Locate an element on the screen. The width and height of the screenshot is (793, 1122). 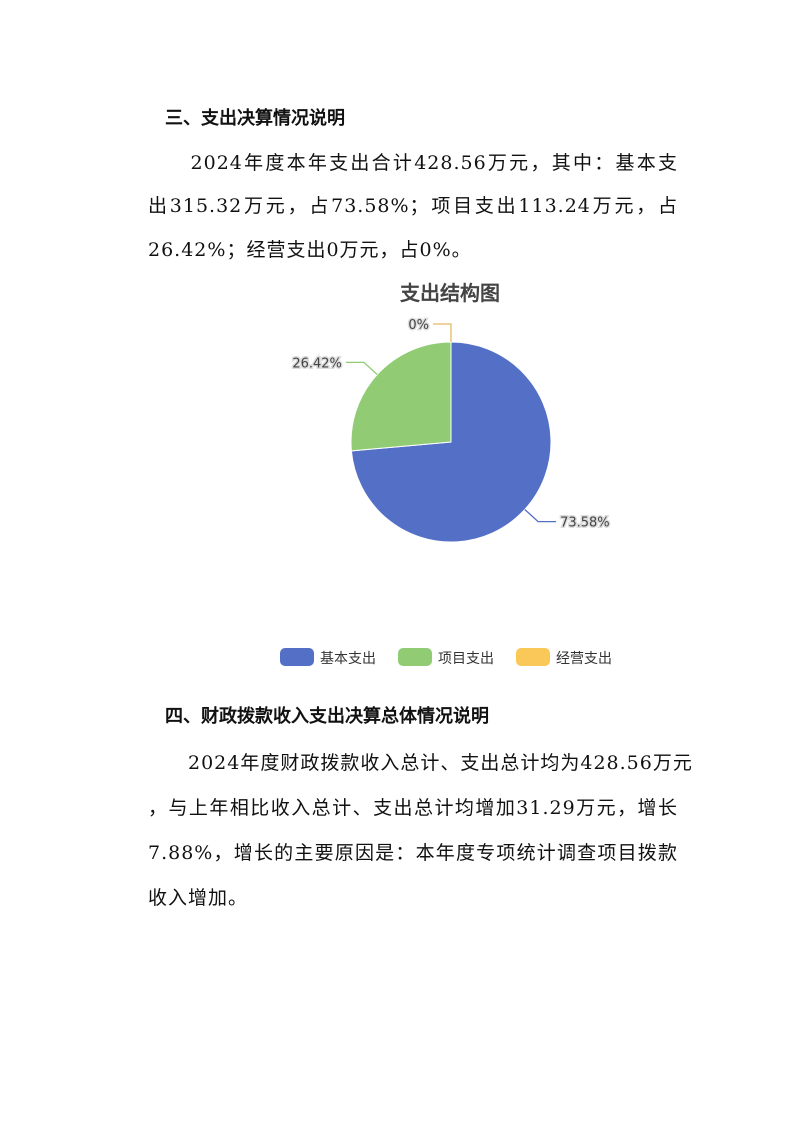
legend-label-1: 项目支出 is located at coordinates (466, 659).